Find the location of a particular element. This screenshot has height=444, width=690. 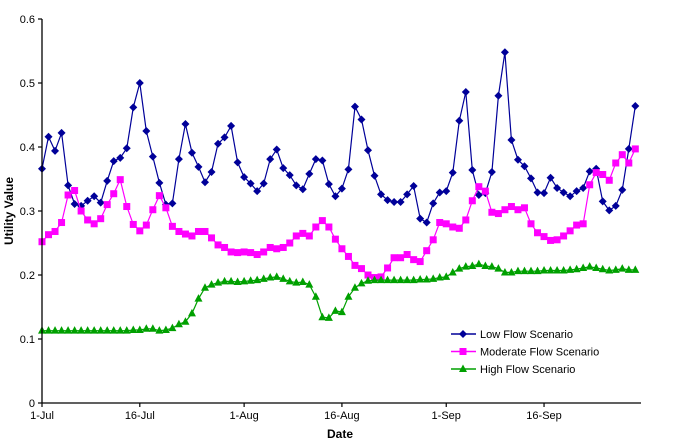

x-tick-label: 1-Aug is located at coordinates (243, 416).